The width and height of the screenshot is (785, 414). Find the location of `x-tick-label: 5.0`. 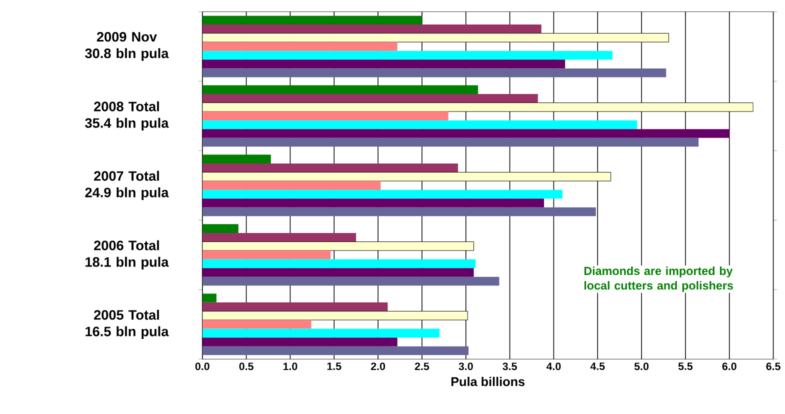

x-tick-label: 5.0 is located at coordinates (641, 366).